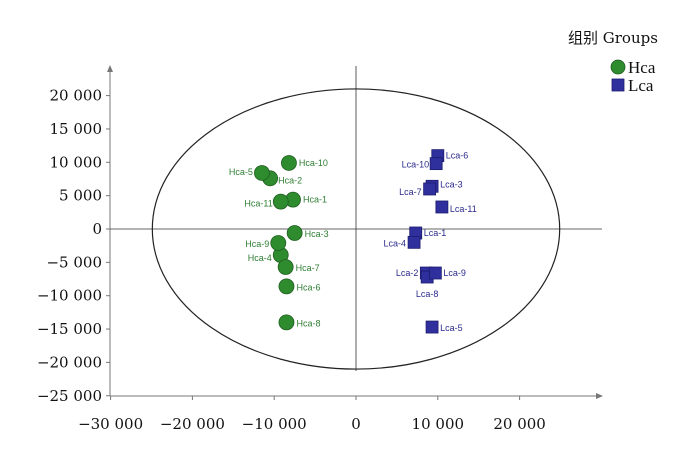  Describe the element at coordinates (308, 268) in the screenshot. I see `point-label: Hca-7` at that location.